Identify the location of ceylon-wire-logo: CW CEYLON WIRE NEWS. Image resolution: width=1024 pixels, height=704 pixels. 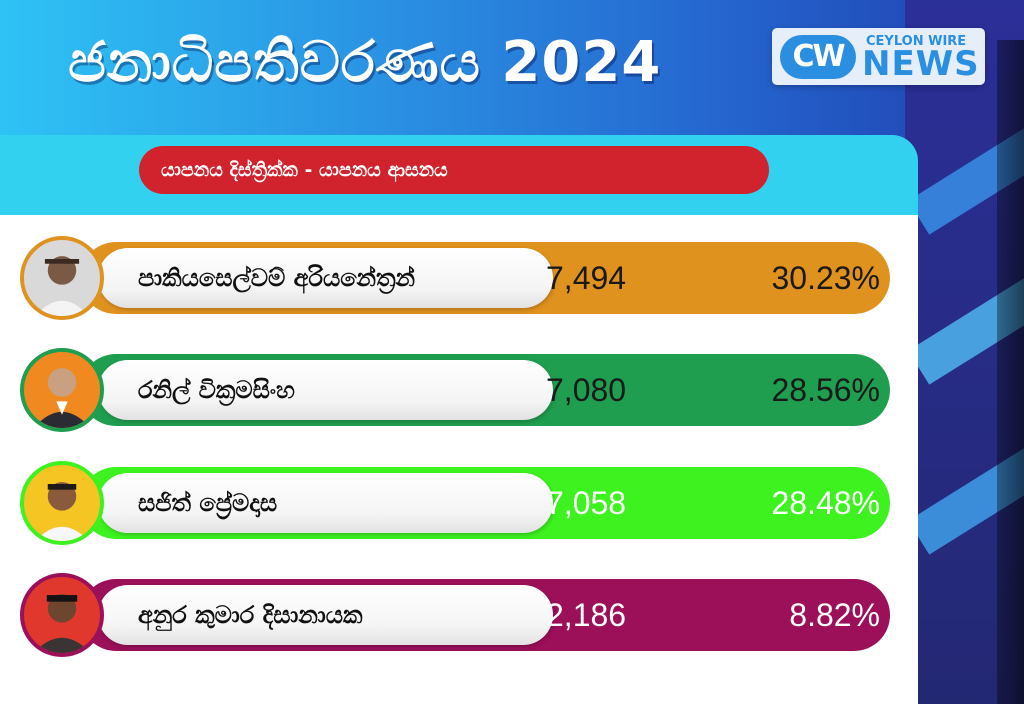
(878, 56).